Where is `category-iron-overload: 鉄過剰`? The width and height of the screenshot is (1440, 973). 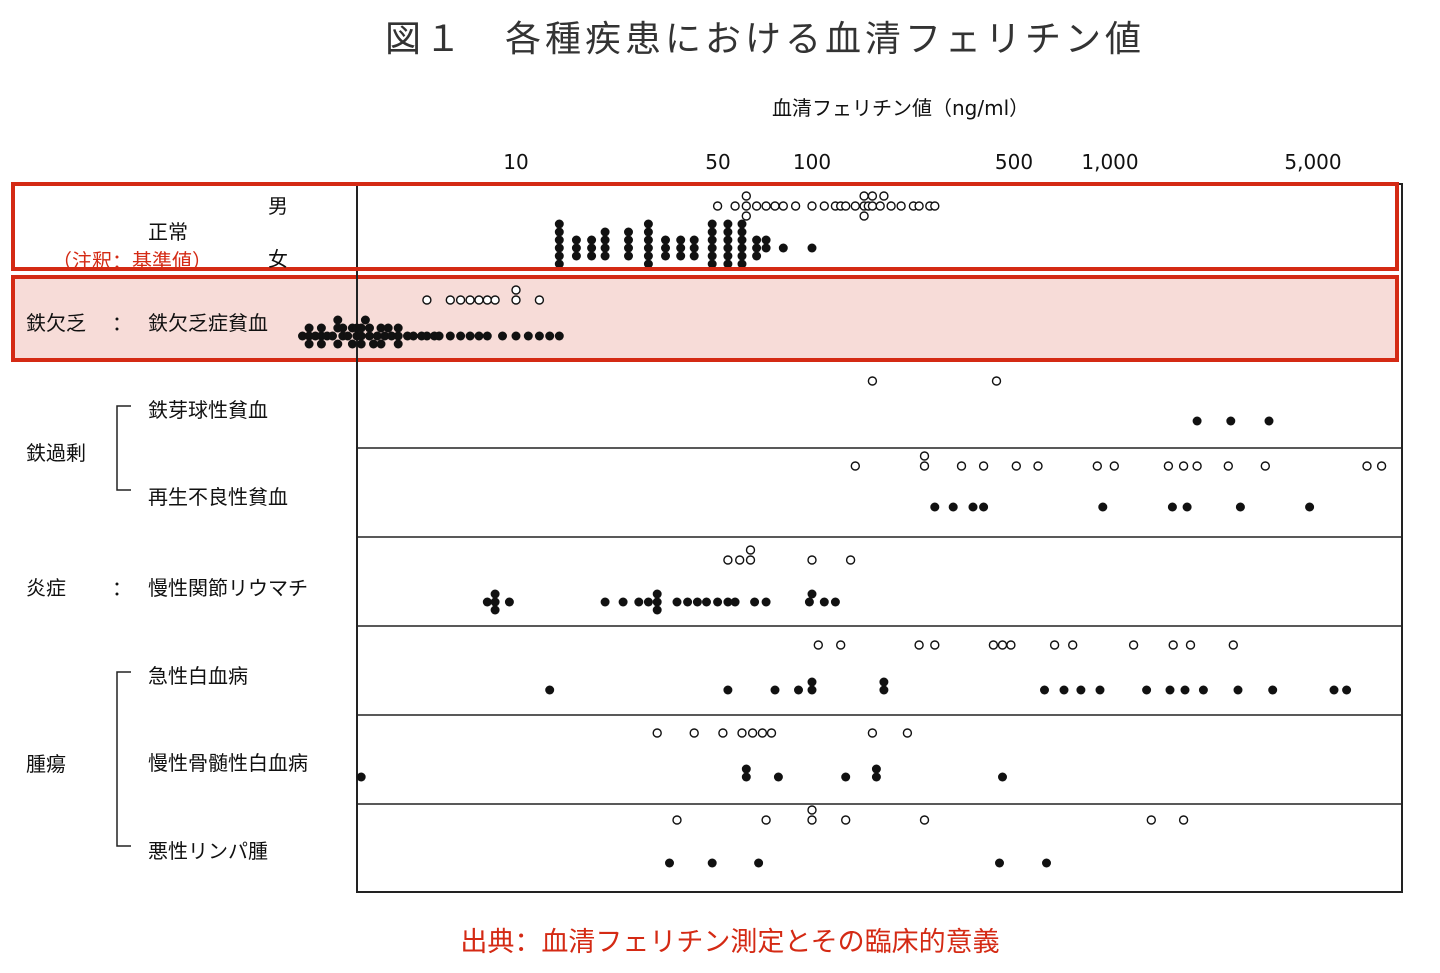
category-iron-overload: 鉄過剰 is located at coordinates (56, 453).